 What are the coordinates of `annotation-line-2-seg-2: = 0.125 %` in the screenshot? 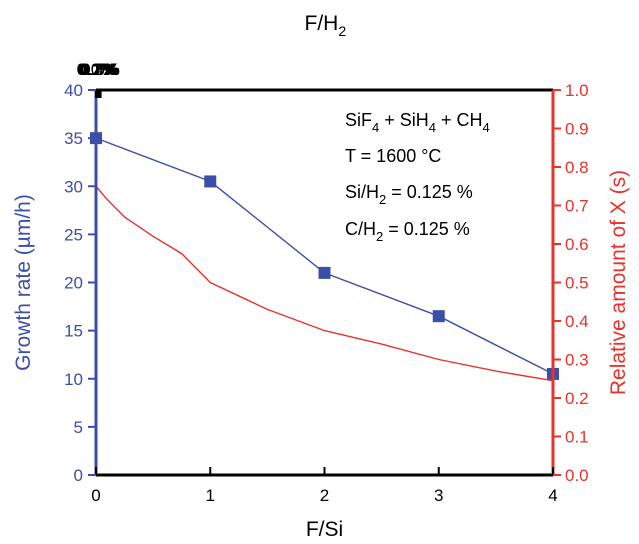 It's located at (429, 192).